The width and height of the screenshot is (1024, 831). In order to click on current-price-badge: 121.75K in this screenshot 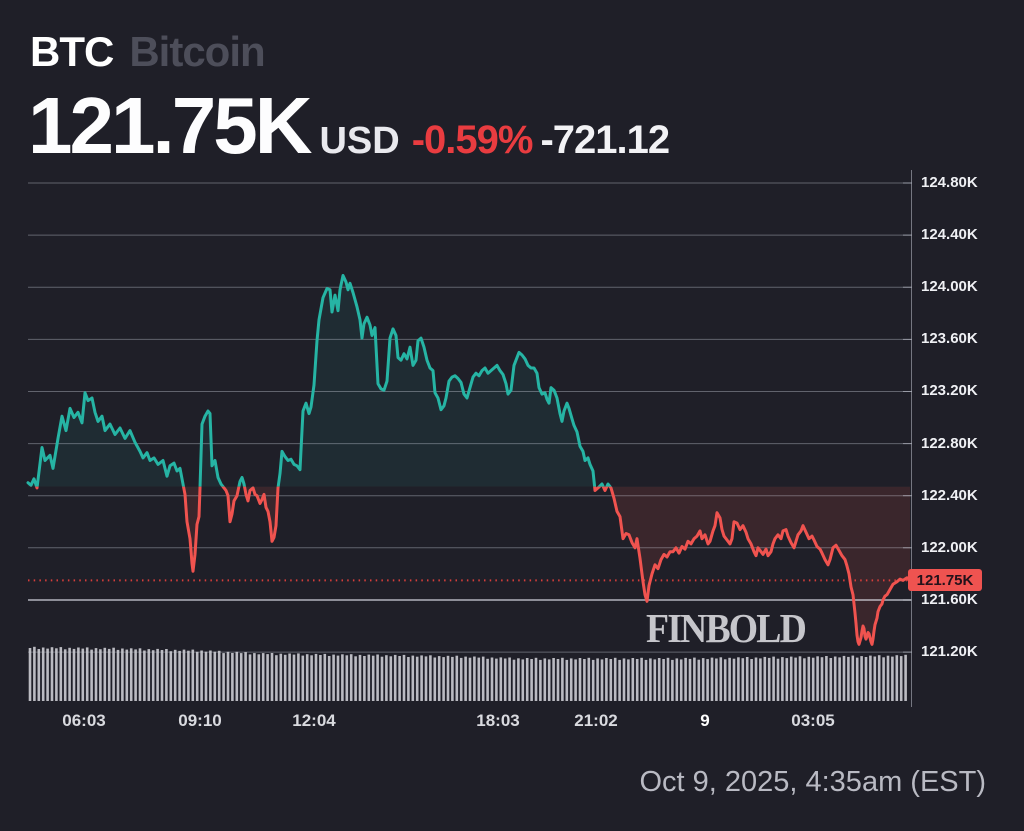, I will do `click(944, 580)`.